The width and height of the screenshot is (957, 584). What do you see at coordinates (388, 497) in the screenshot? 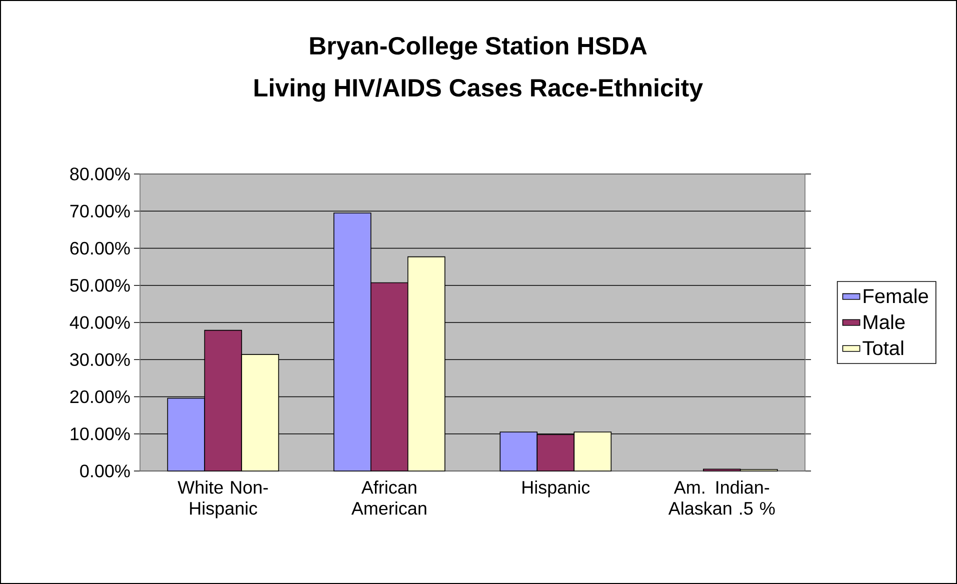
I see `x-tick-label: African American` at bounding box center [388, 497].